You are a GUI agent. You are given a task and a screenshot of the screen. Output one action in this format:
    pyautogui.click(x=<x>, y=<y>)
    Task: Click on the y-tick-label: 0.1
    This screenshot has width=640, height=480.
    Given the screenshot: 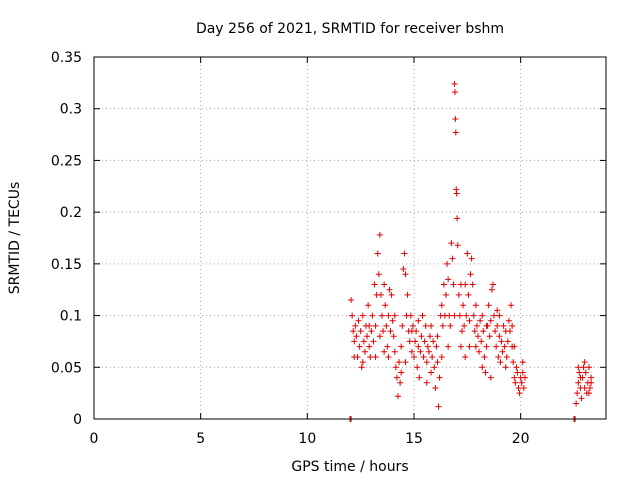 What is the action you would take?
    pyautogui.click(x=71, y=317)
    